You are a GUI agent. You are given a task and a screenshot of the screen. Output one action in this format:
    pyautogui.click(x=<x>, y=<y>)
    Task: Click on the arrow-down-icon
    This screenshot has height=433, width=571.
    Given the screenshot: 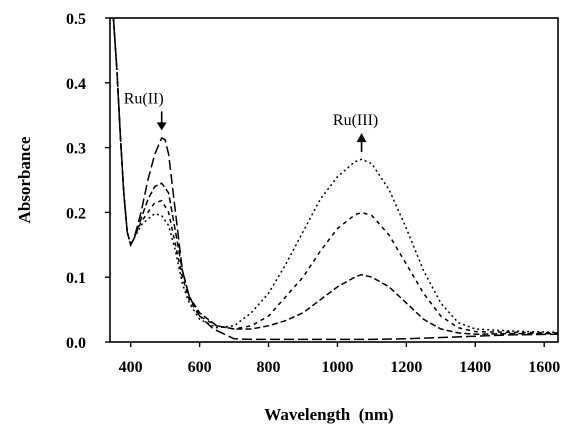 What is the action you would take?
    pyautogui.click(x=161, y=126)
    